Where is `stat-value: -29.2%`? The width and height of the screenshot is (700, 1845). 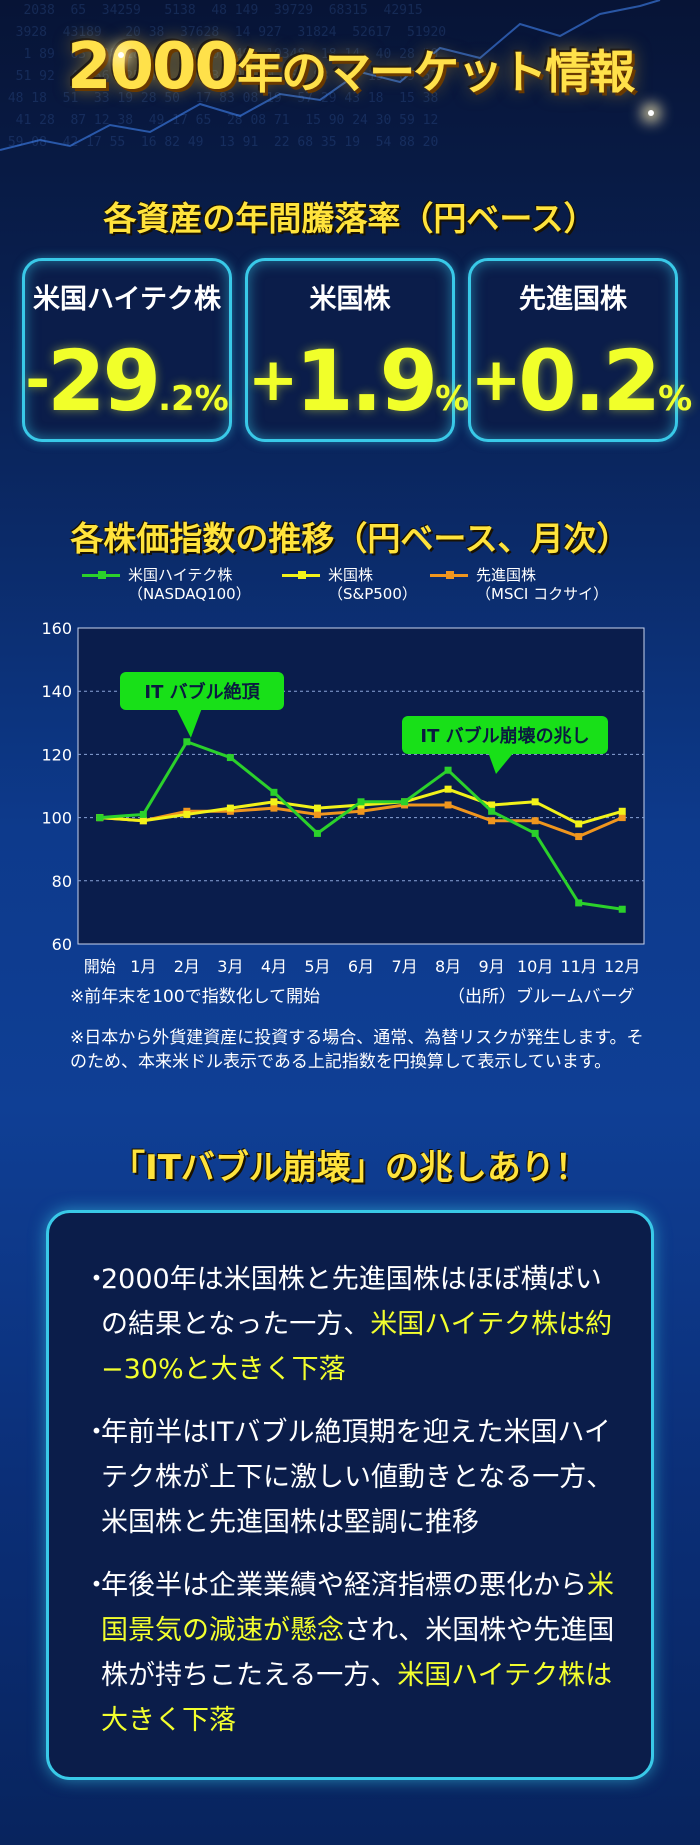
stat-value: -29.2% is located at coordinates (127, 381).